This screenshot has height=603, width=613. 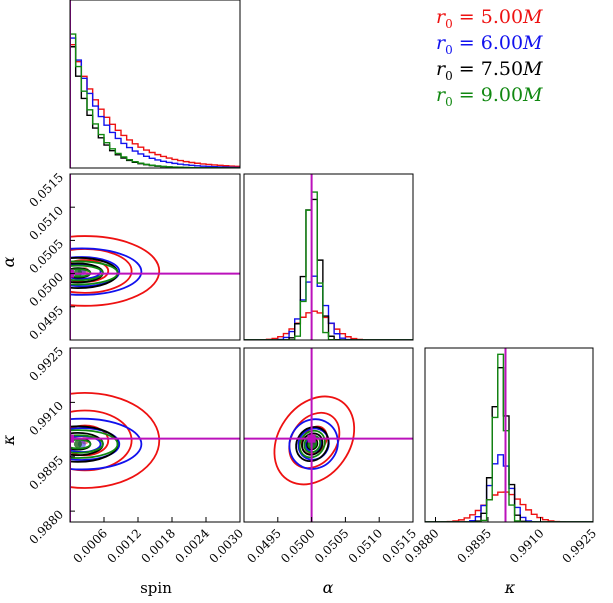 I want to click on legend-value: = 9.00, so click(x=488, y=95).